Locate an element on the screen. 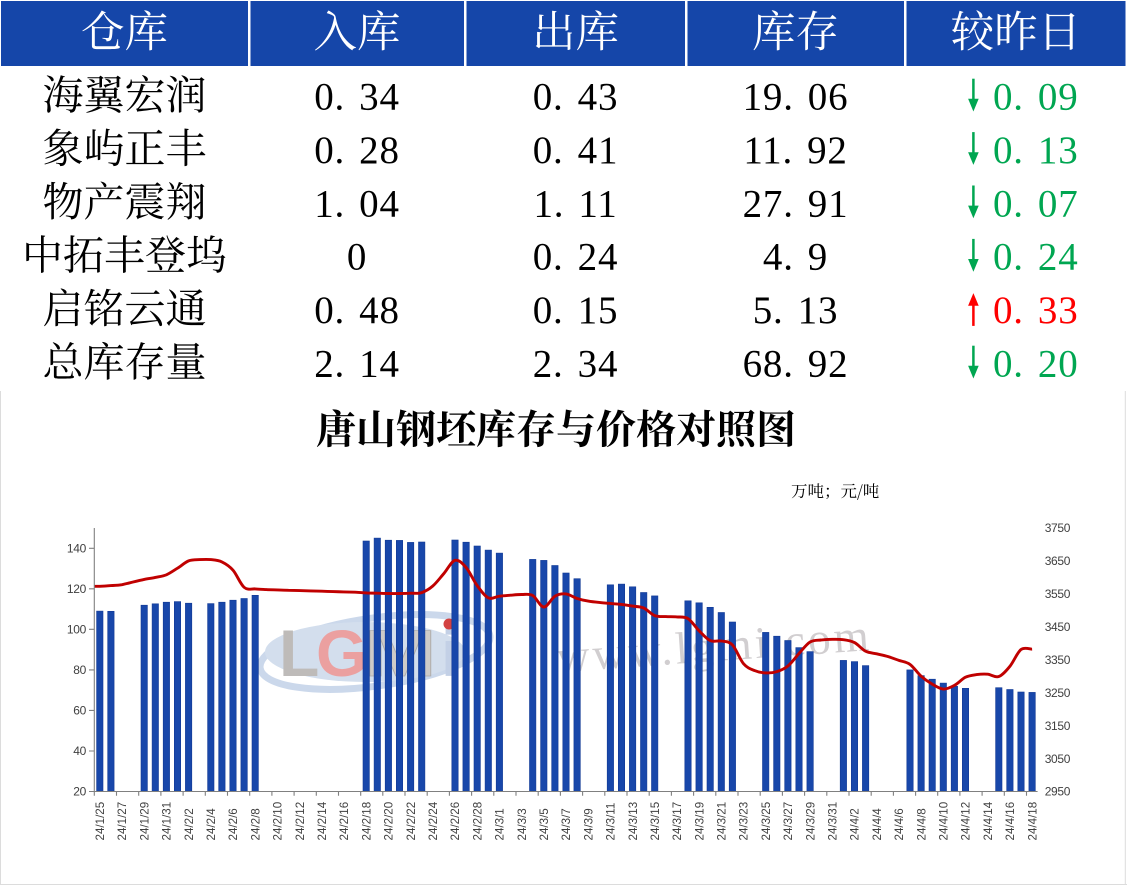  svg-text: 3150 is located at coordinates (1058, 726).